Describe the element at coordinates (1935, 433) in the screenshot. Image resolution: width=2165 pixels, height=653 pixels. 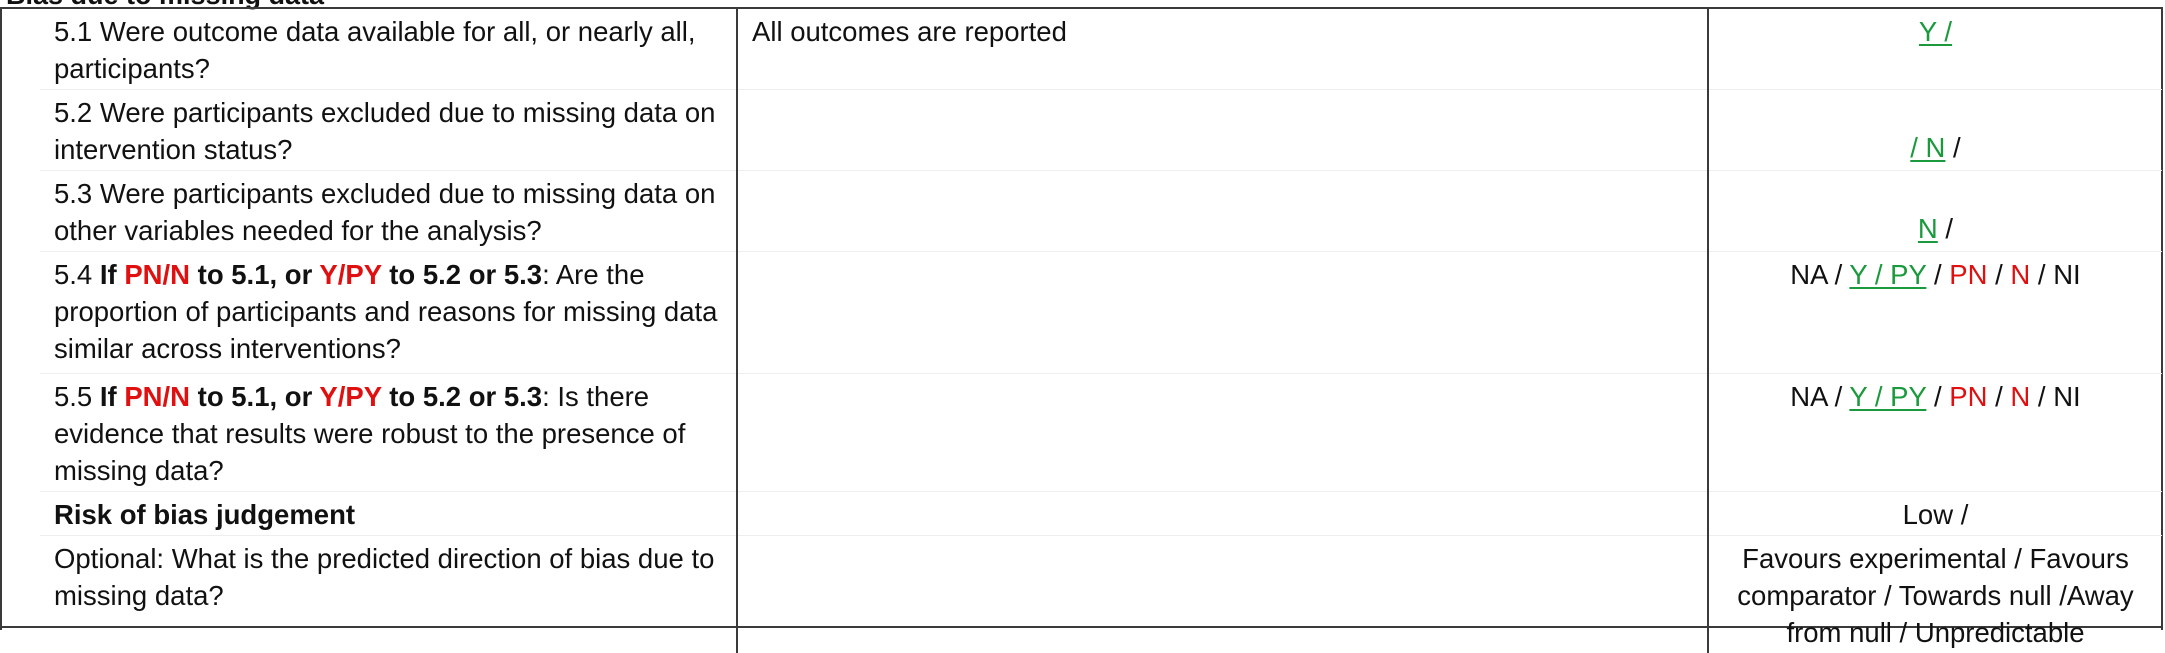
I see `response-5-5: NA / Y / PY / PN / N / NI` at that location.